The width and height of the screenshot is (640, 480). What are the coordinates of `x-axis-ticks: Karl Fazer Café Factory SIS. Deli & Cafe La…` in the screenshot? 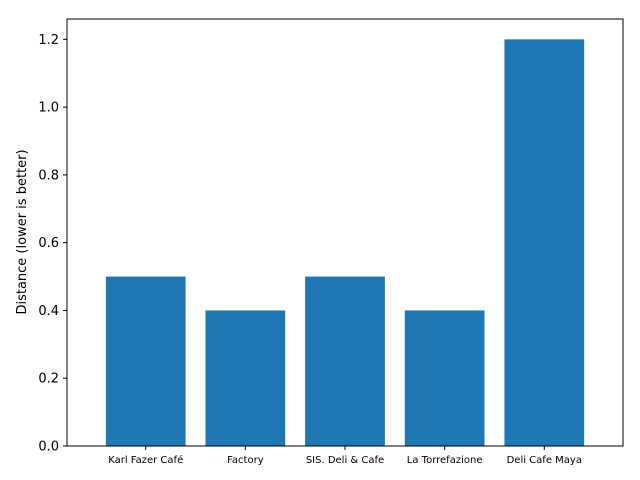 It's located at (345, 456).